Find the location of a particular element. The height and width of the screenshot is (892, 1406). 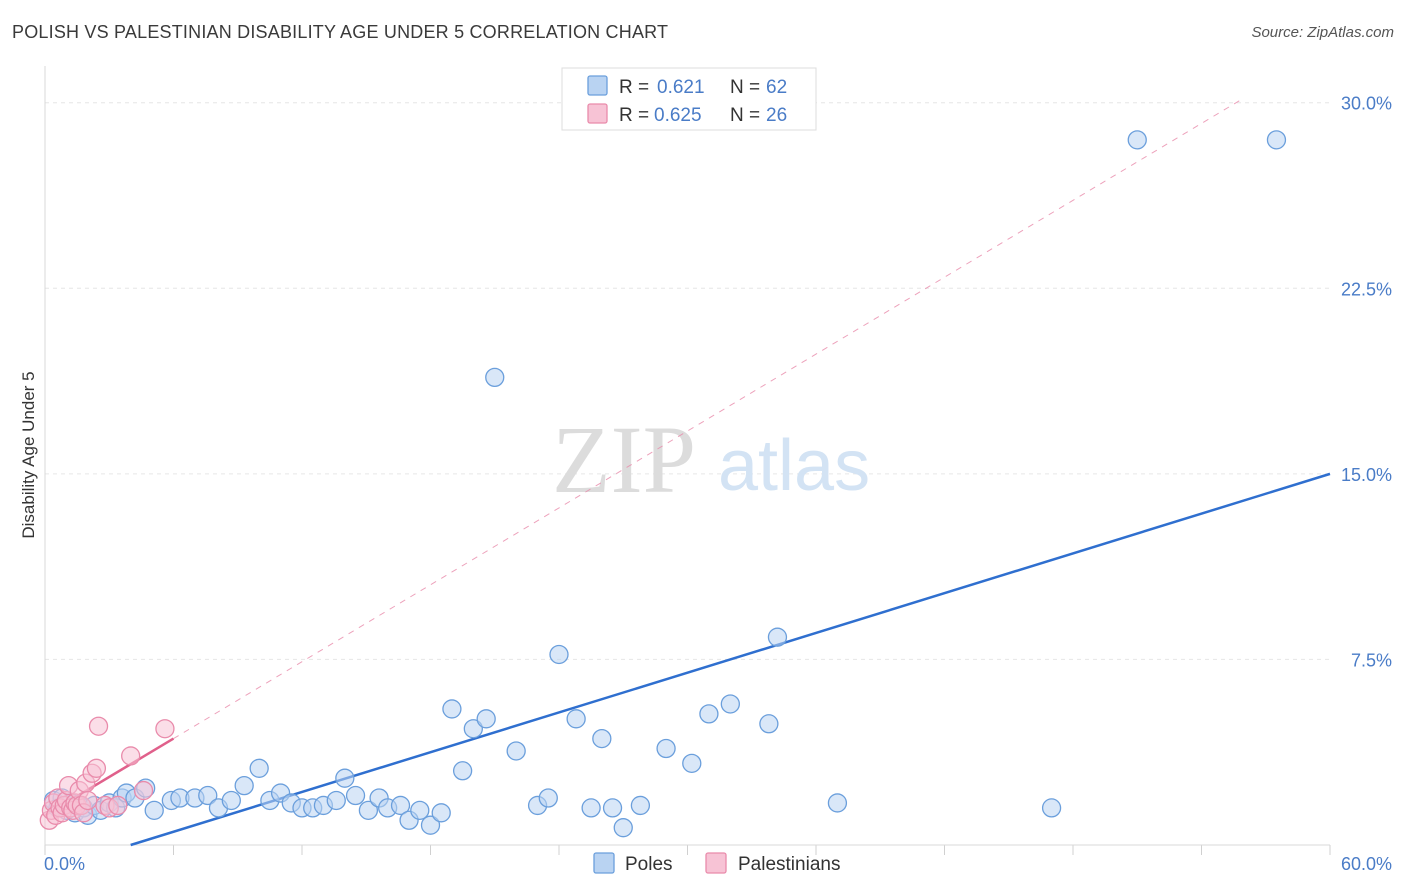

bottom-legend-palestinians: Palestinians is located at coordinates (789, 864).